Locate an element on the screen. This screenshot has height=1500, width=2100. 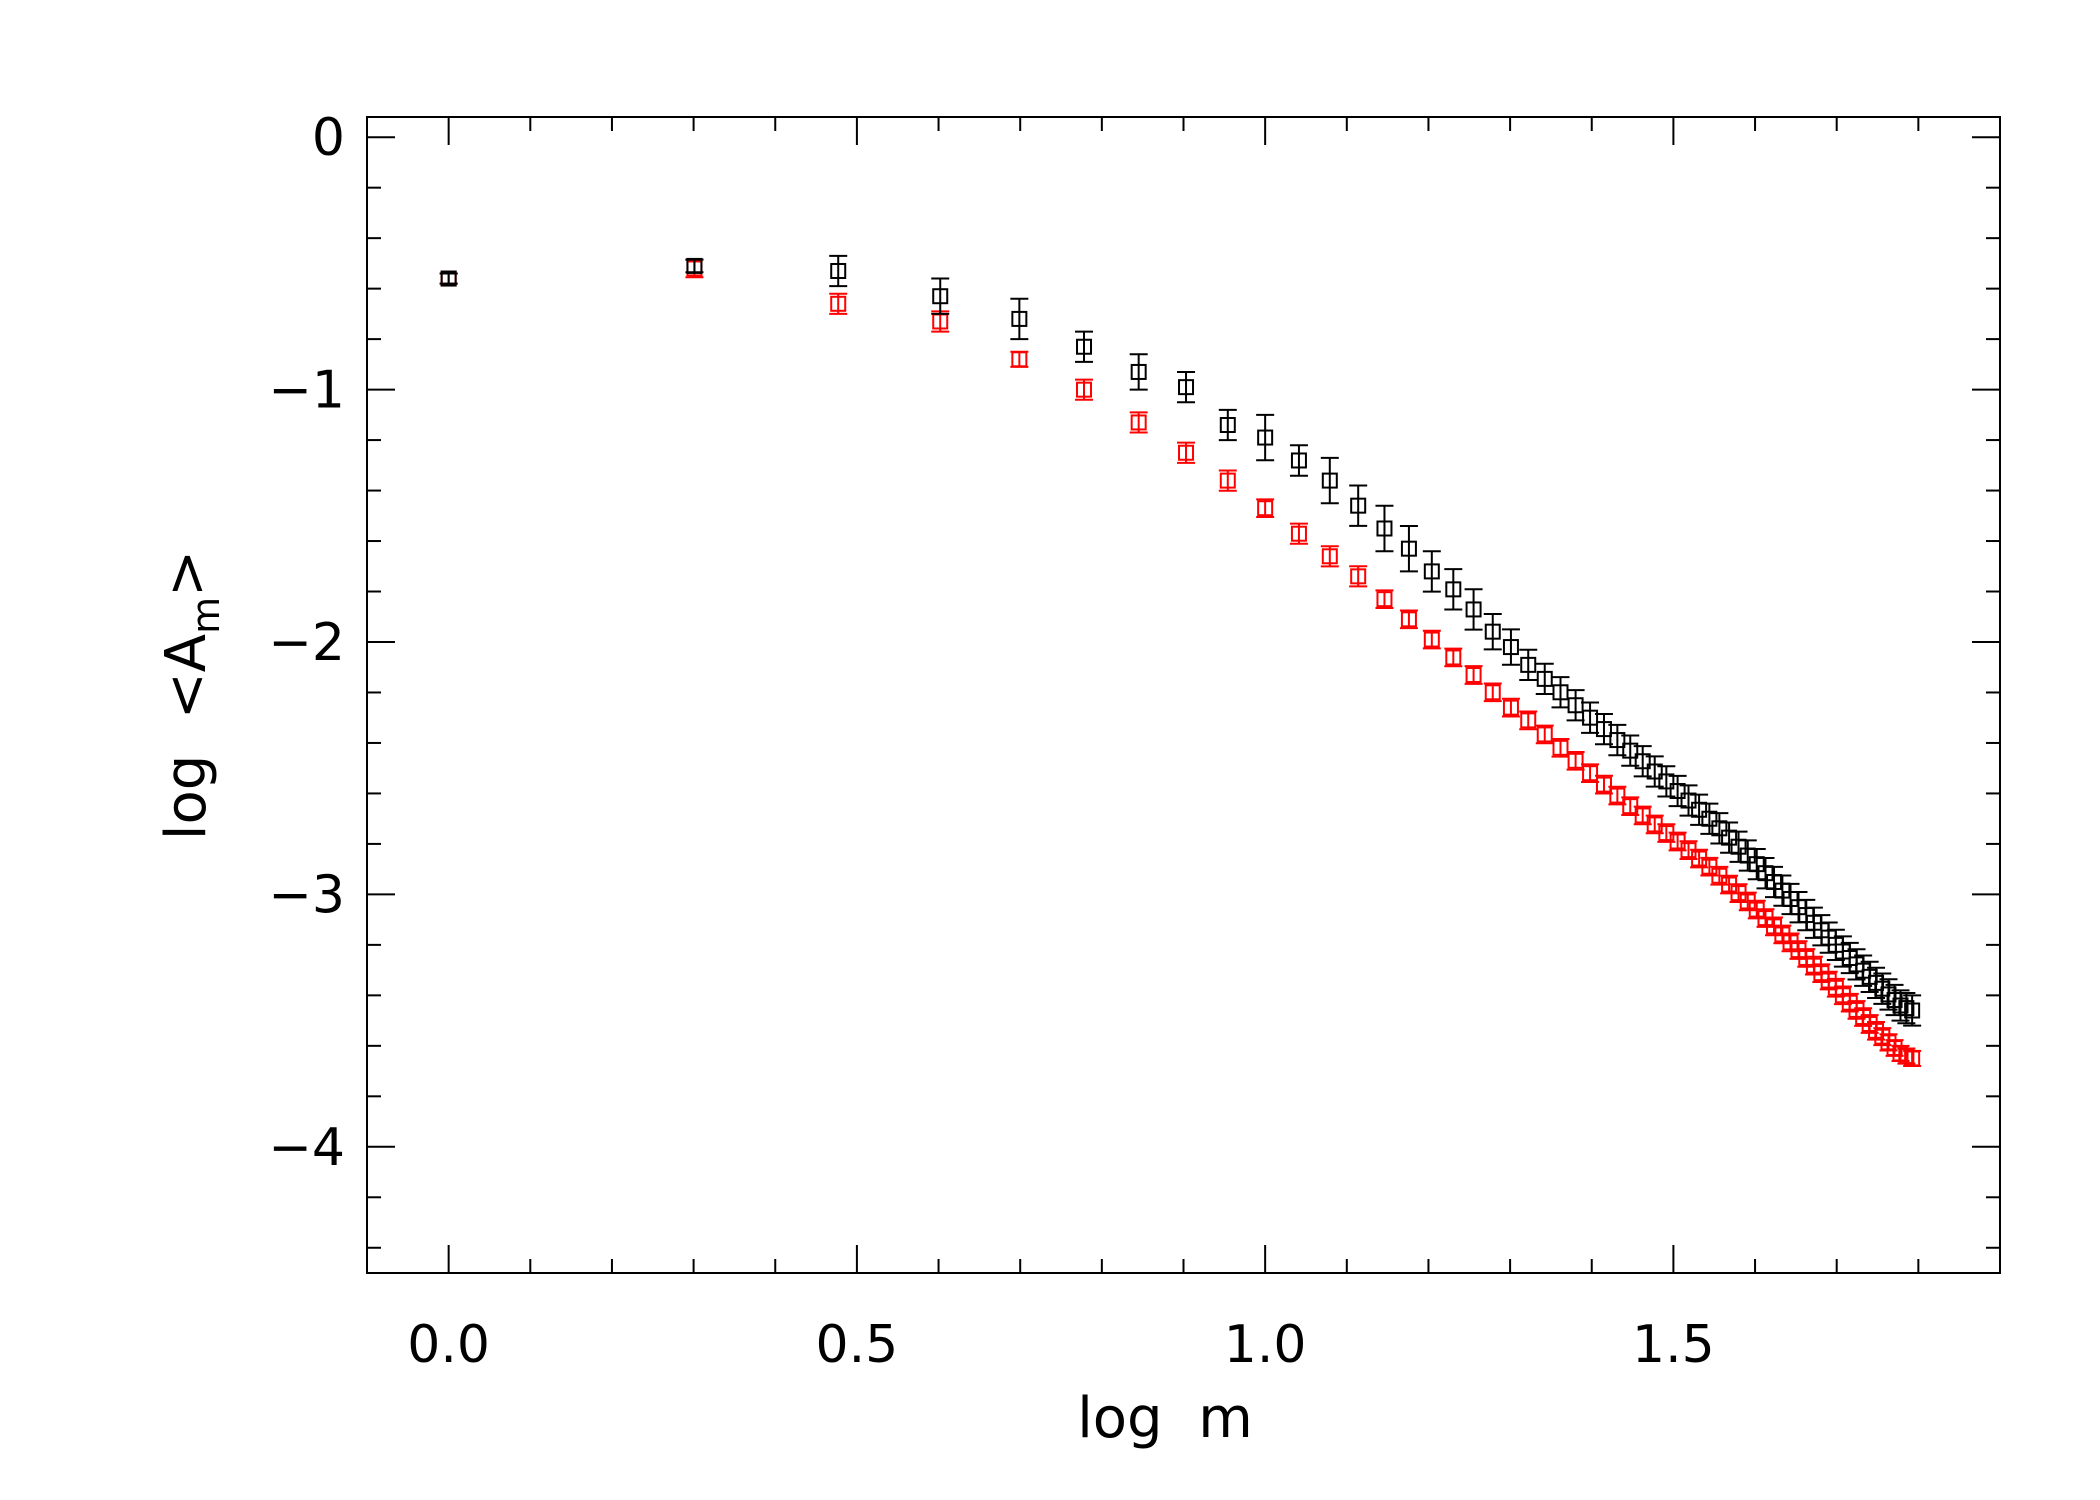
y-tick-label: −4 is located at coordinates (306, 1148).